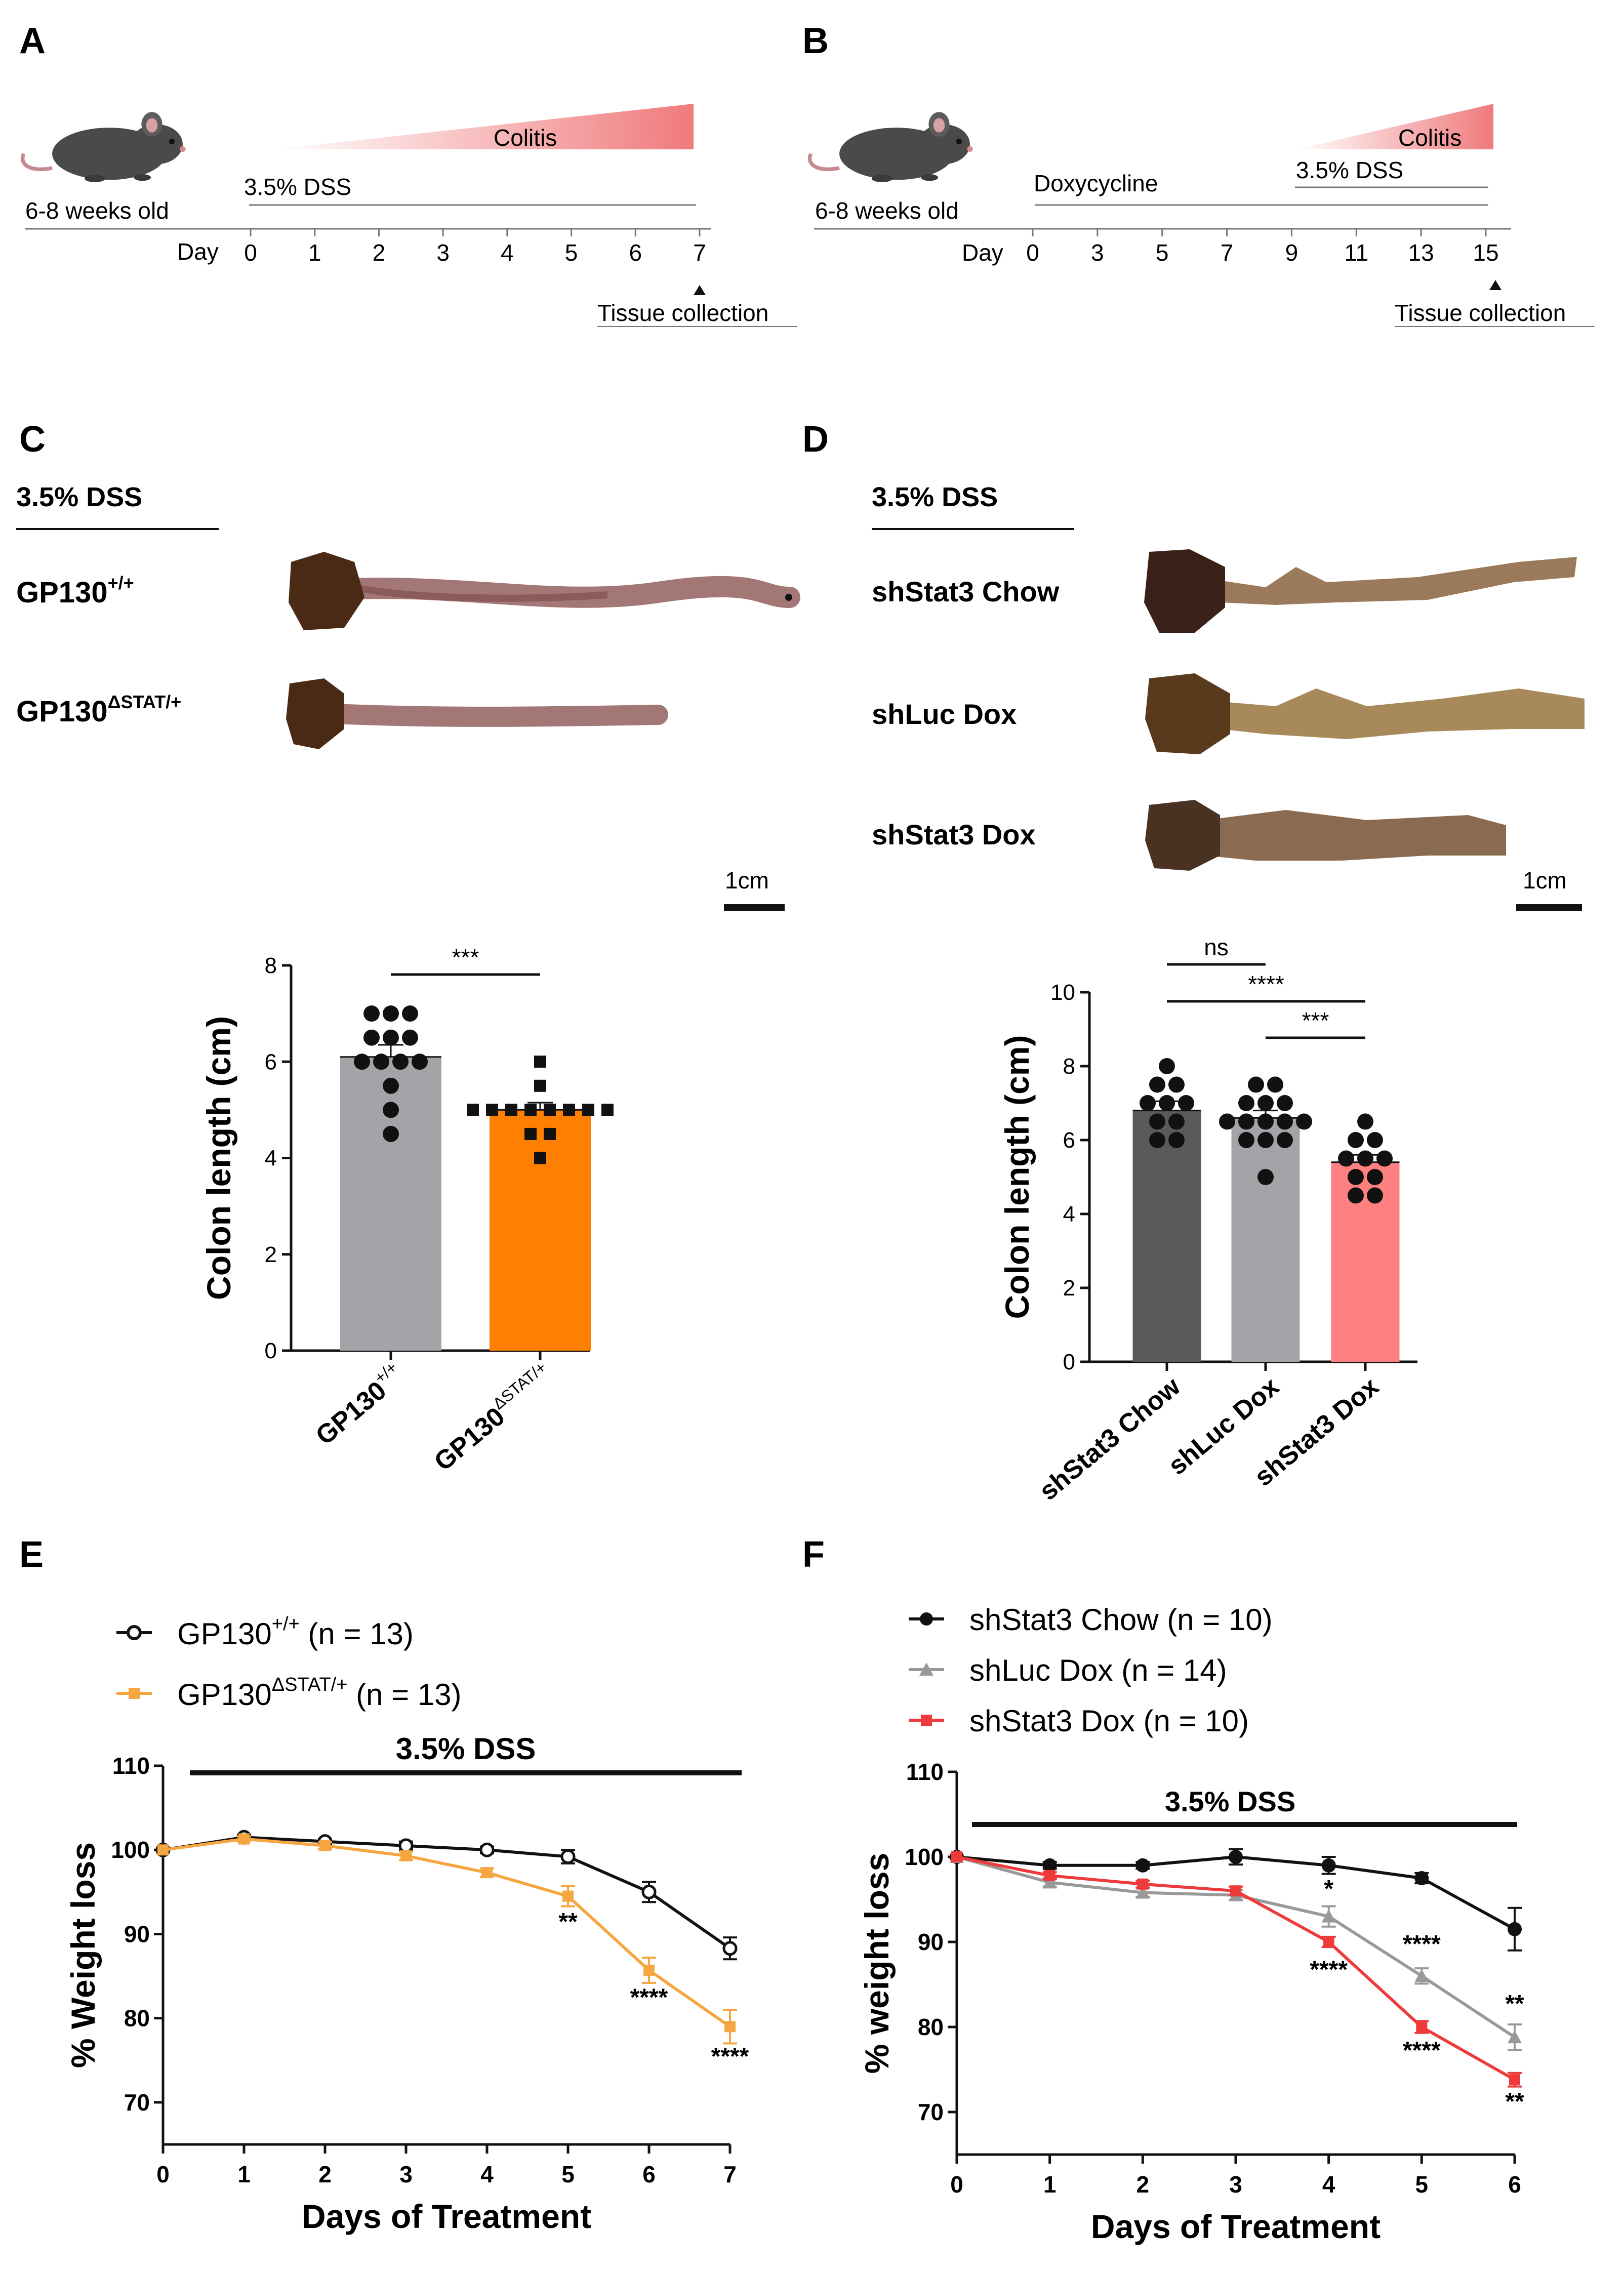 Image resolution: width=1624 pixels, height=2272 pixels. I want to click on colon-image, so click(544, 591).